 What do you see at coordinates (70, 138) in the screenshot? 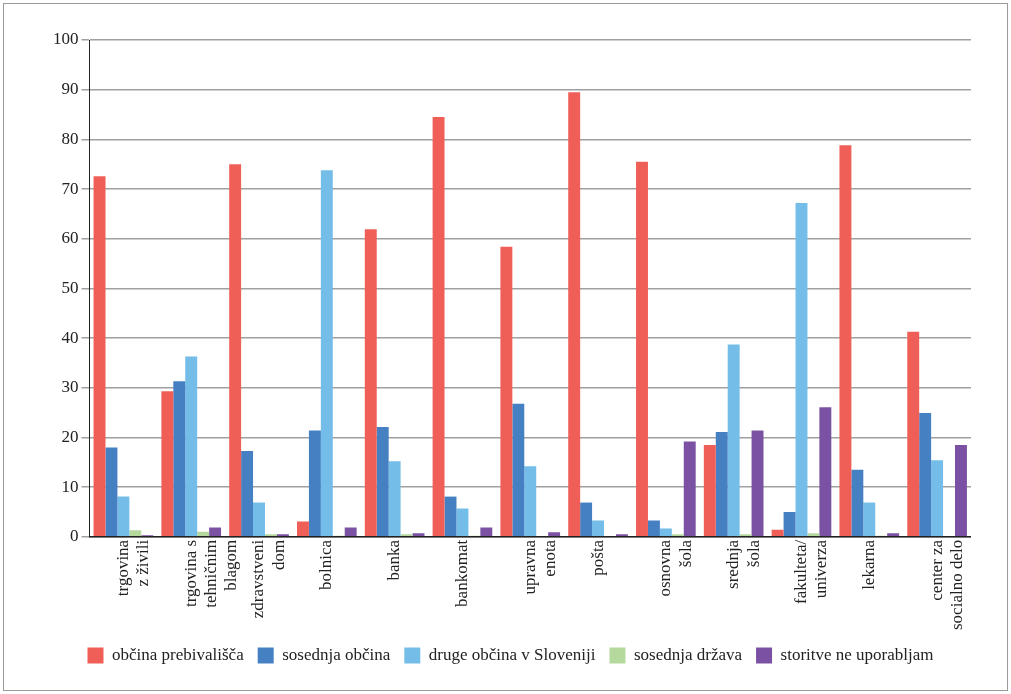
I see `y-tick-label: 80` at bounding box center [70, 138].